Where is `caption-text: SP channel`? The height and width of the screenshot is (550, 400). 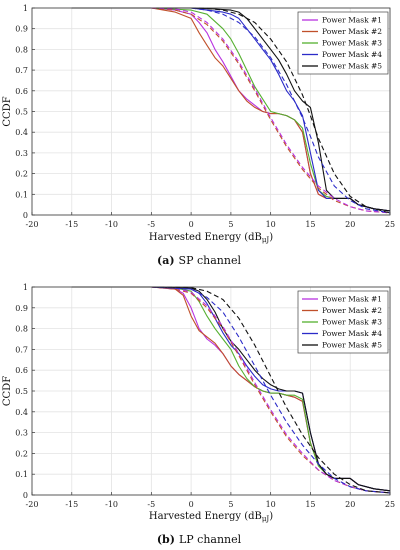 caption-text: SP channel is located at coordinates (210, 260).